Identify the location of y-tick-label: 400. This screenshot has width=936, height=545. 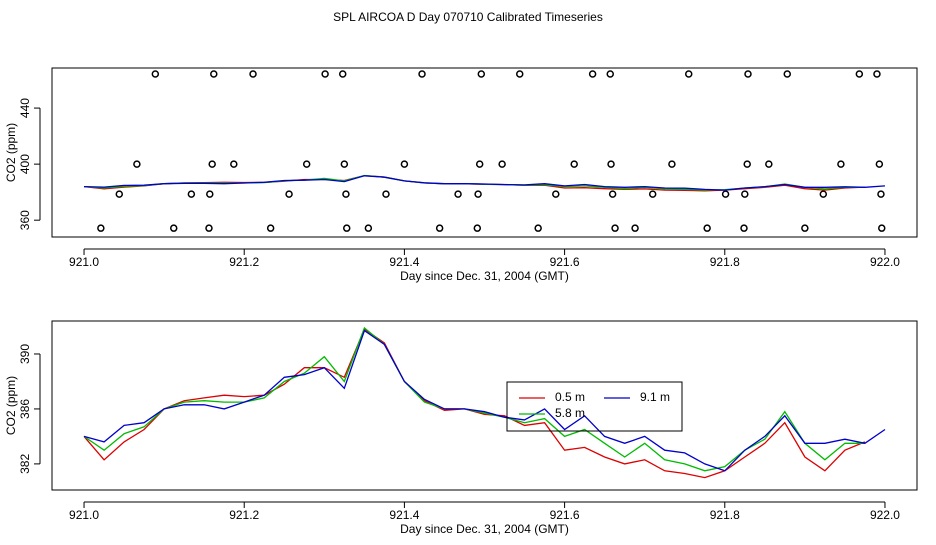
(25, 164).